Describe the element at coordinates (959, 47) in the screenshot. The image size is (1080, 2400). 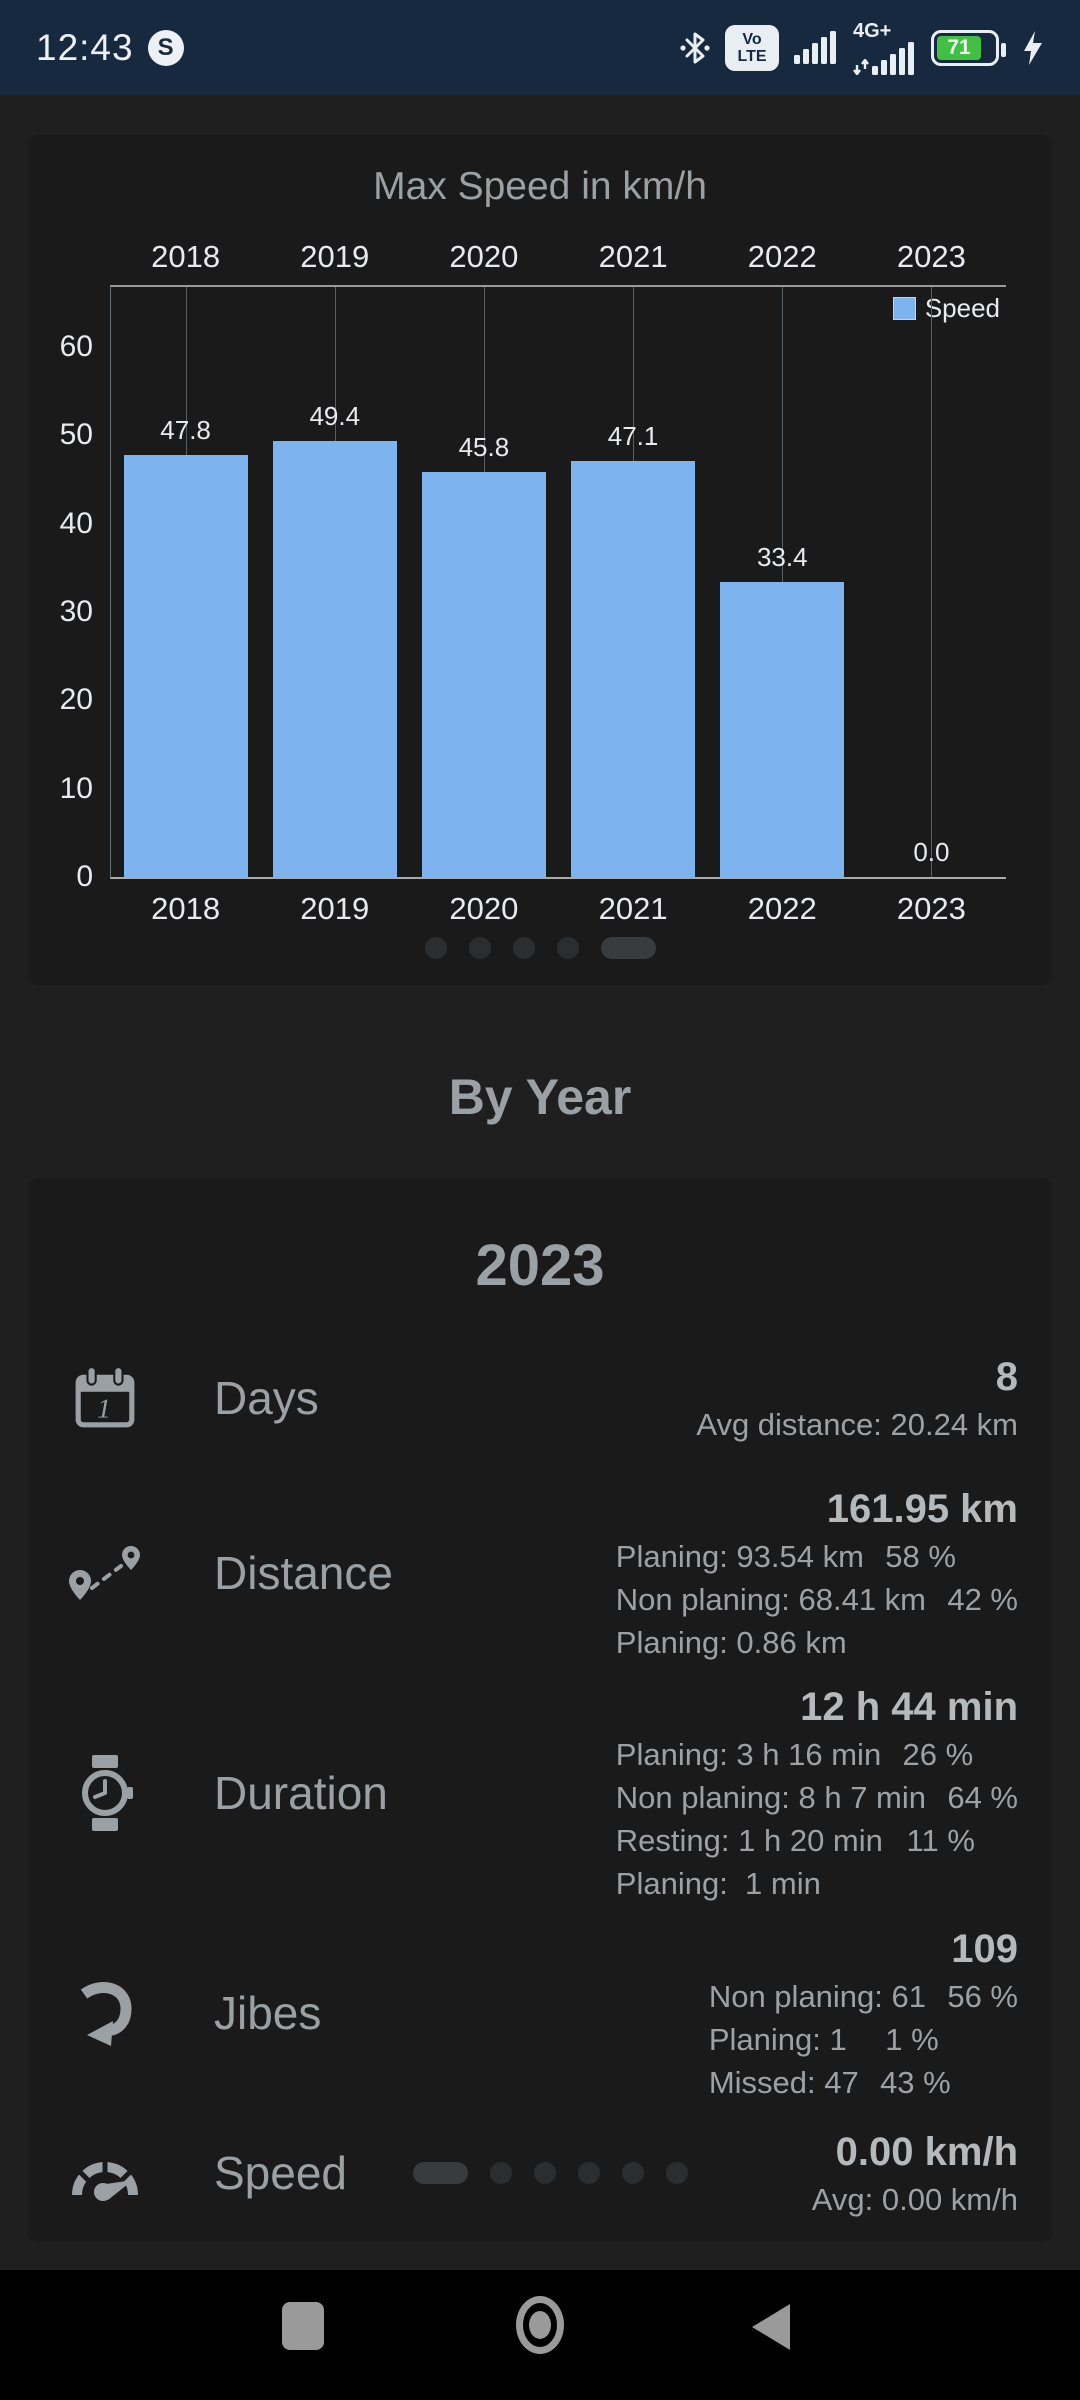
I see `battery-level: 71` at that location.